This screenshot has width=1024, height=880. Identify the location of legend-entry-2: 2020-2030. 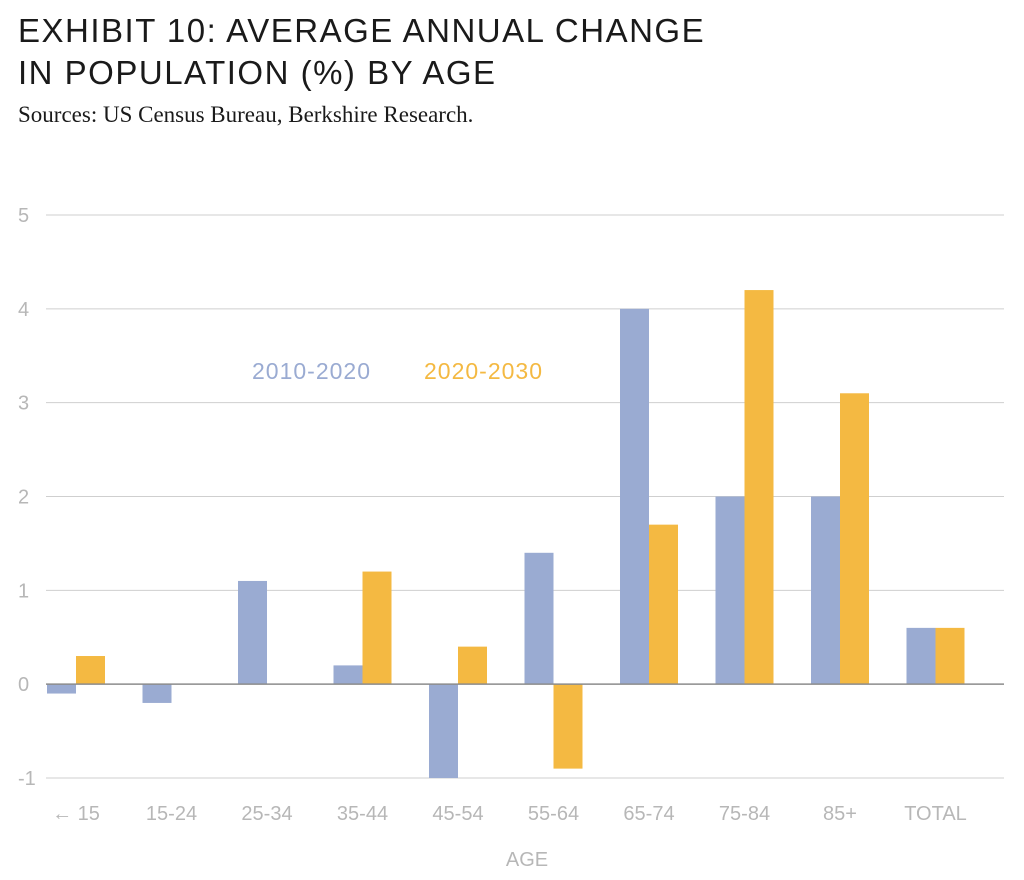
(483, 371).